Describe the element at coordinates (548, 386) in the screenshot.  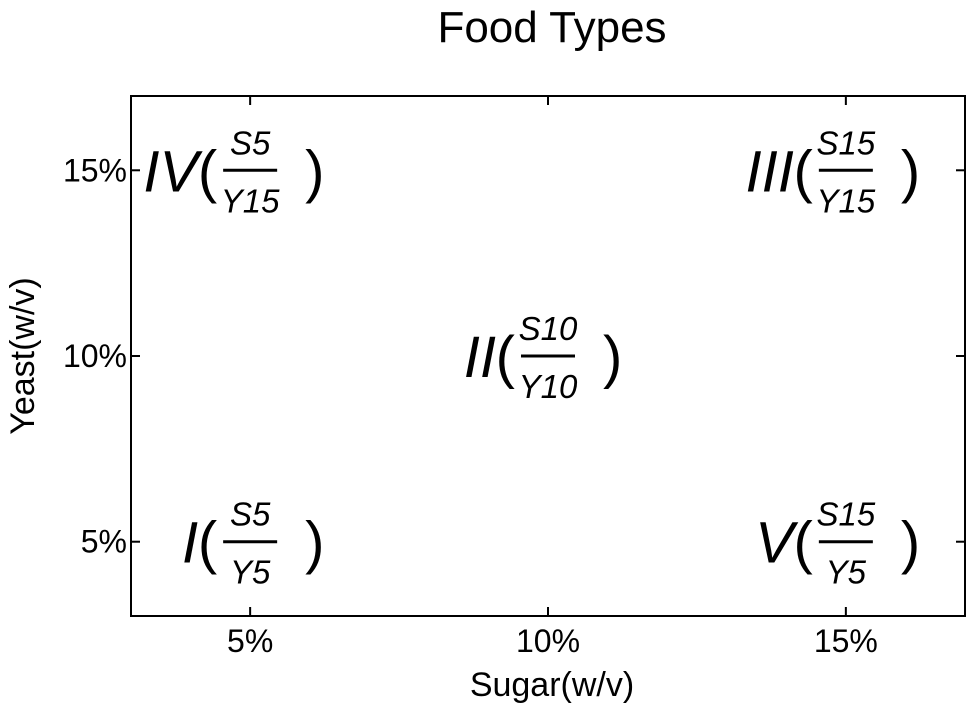
I see `fraction-denominator: Y10` at that location.